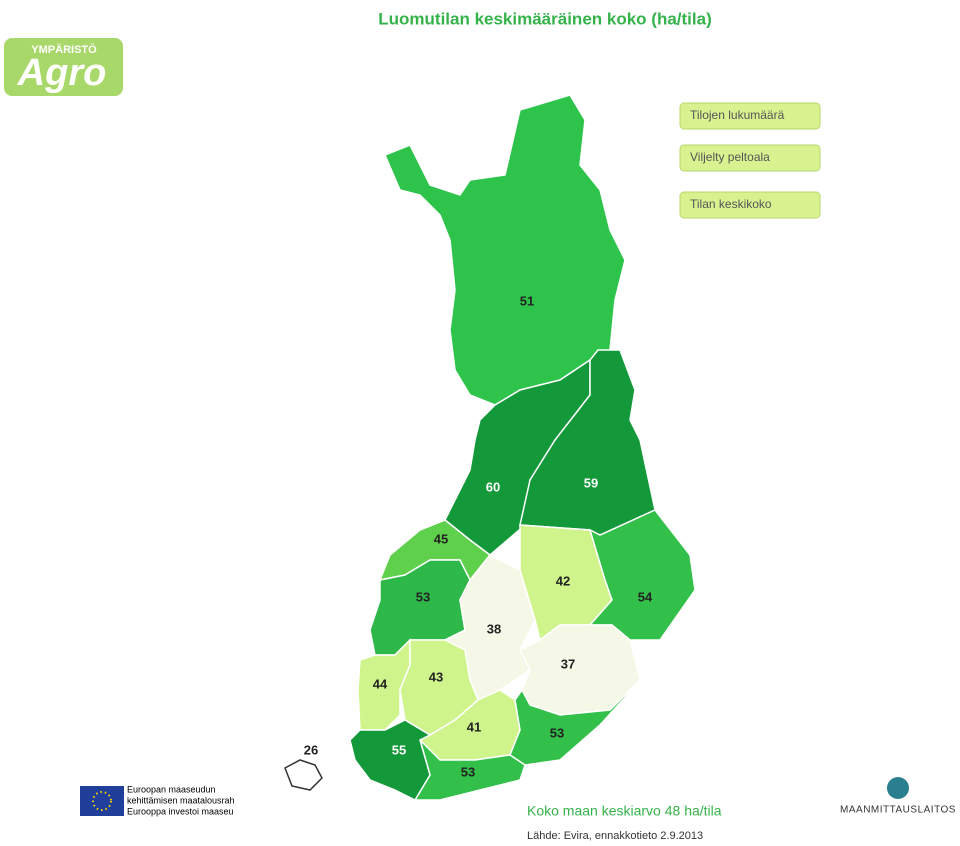 This screenshot has width=960, height=846. I want to click on title: Luomutilan keskimääräinen koko (ha/tila), so click(544, 18).